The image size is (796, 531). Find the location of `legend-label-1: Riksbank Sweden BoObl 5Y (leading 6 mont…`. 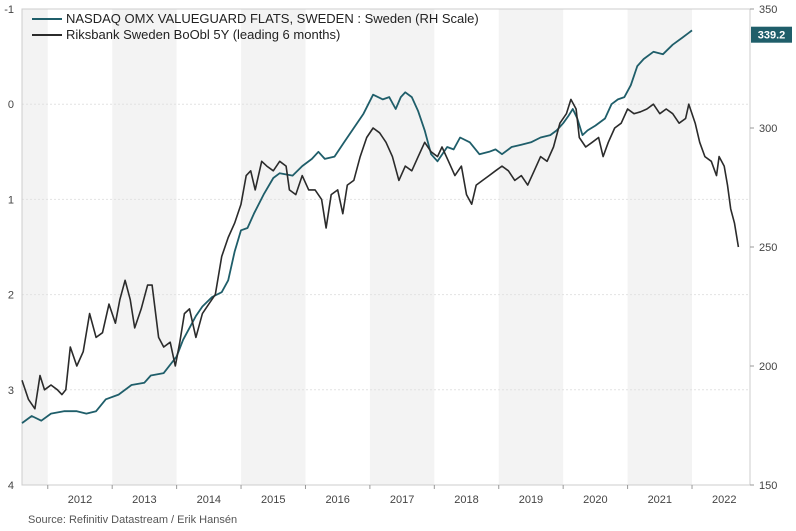

legend-label-1: Riksbank Sweden BoObl 5Y (leading 6 mont… is located at coordinates (203, 34).